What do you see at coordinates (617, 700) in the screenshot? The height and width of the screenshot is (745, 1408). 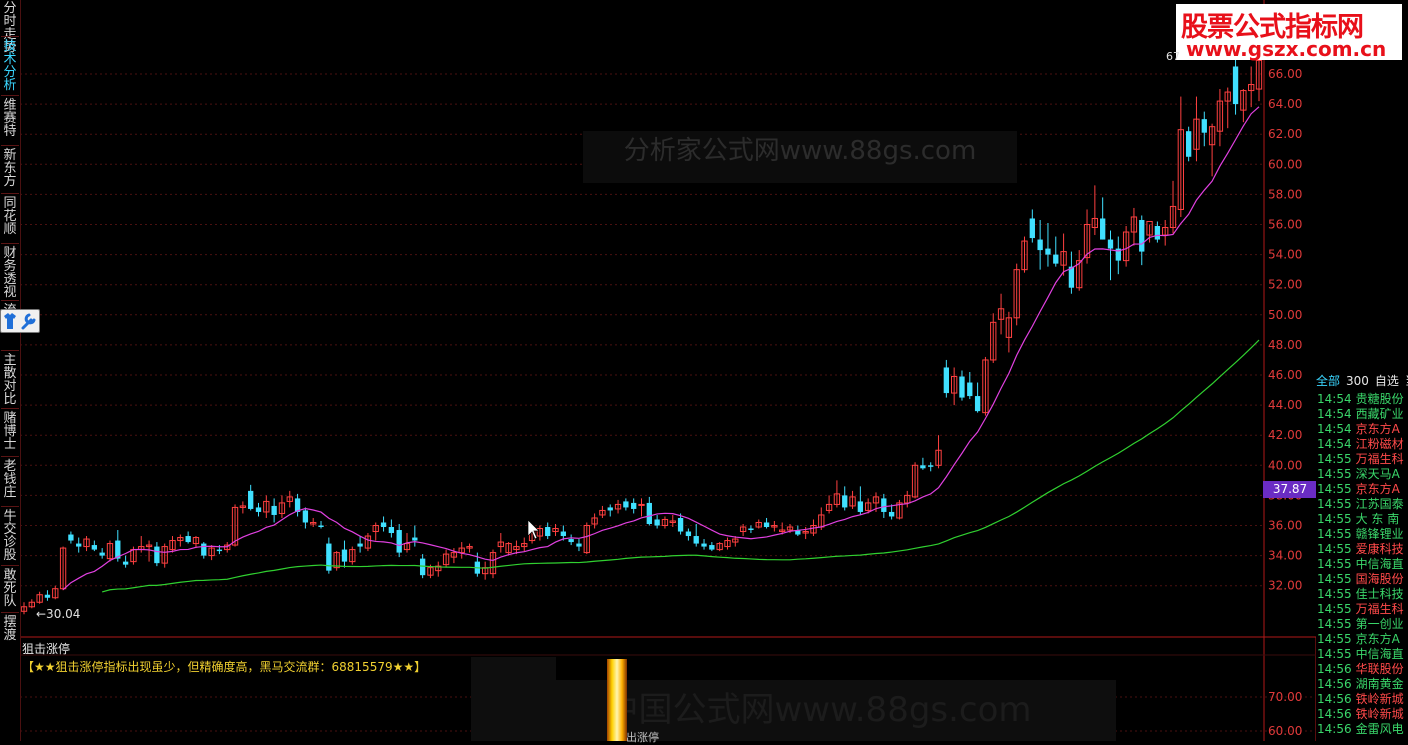 I see `indicator-signal-bar` at bounding box center [617, 700].